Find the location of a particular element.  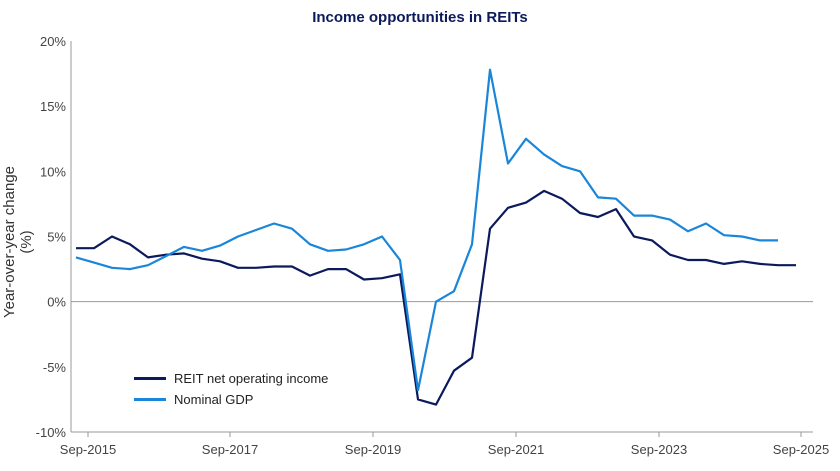

x-tick-label: Sep-2021 is located at coordinates (516, 449).